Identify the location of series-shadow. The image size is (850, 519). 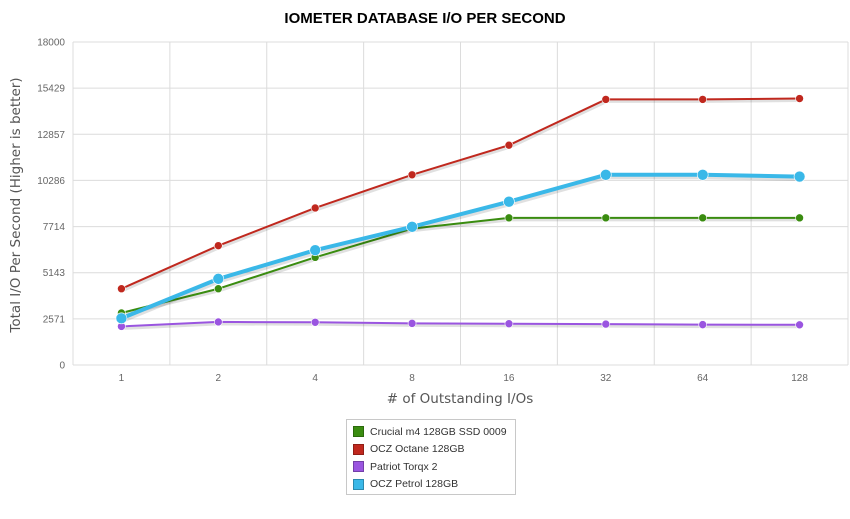
(461, 326).